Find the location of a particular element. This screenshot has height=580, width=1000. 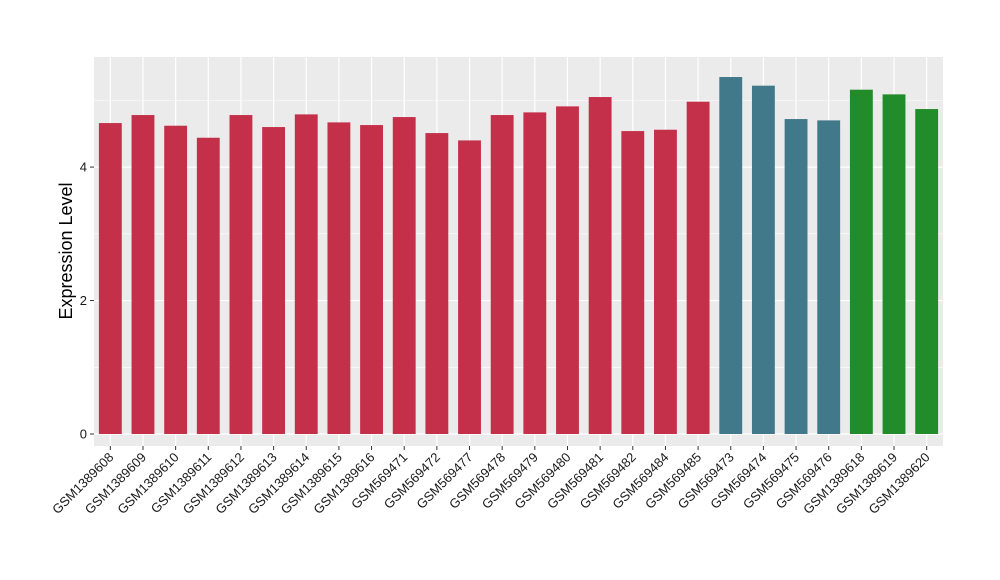

y-tick-label: 2 is located at coordinates (83, 300).